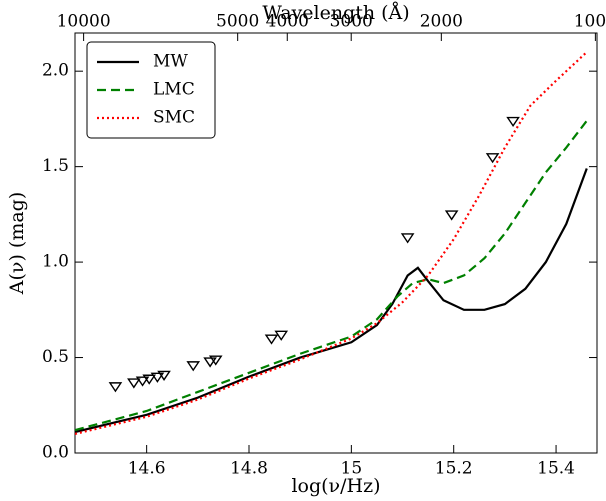 This screenshot has height=501, width=606. I want to click on y-axis-label: A(ν) (mag), so click(17, 243).